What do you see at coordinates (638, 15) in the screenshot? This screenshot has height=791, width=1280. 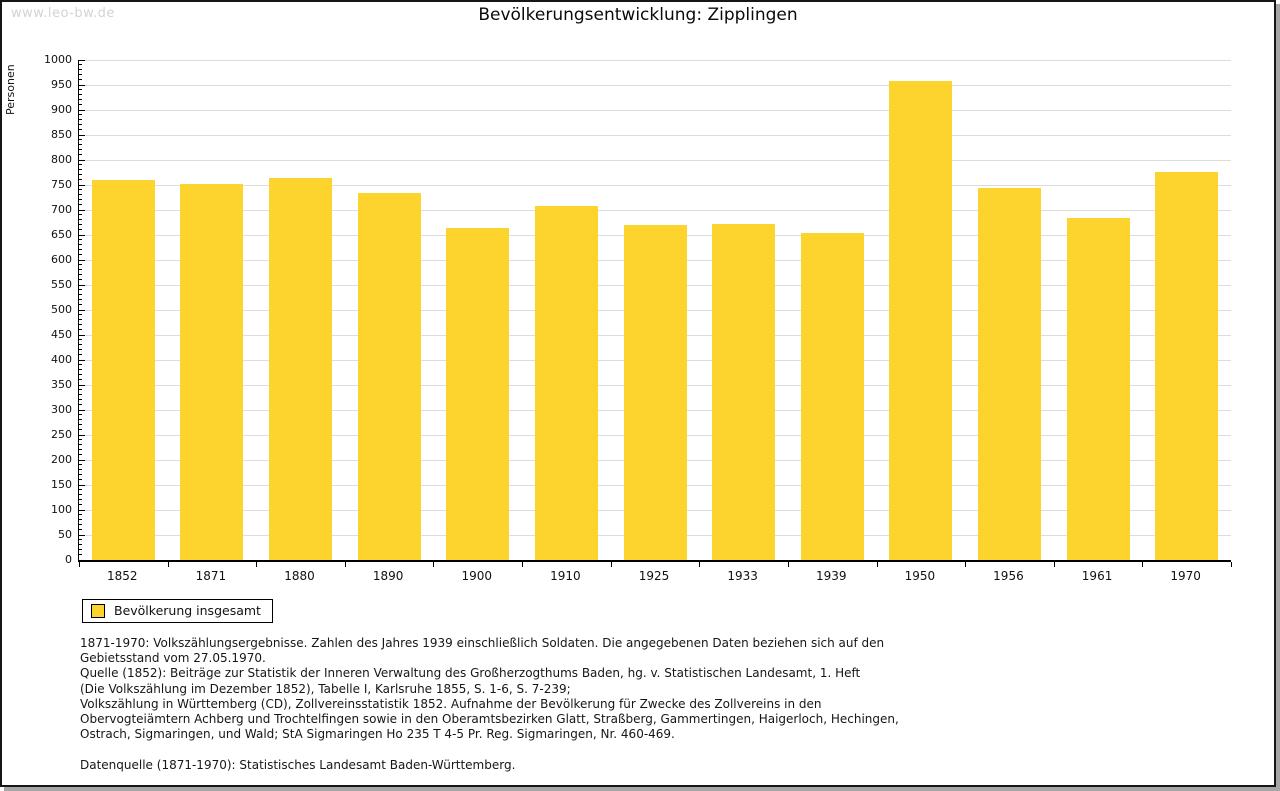 I see `chart-title: Bevölkerungsentwicklung: Zipplingen` at bounding box center [638, 15].